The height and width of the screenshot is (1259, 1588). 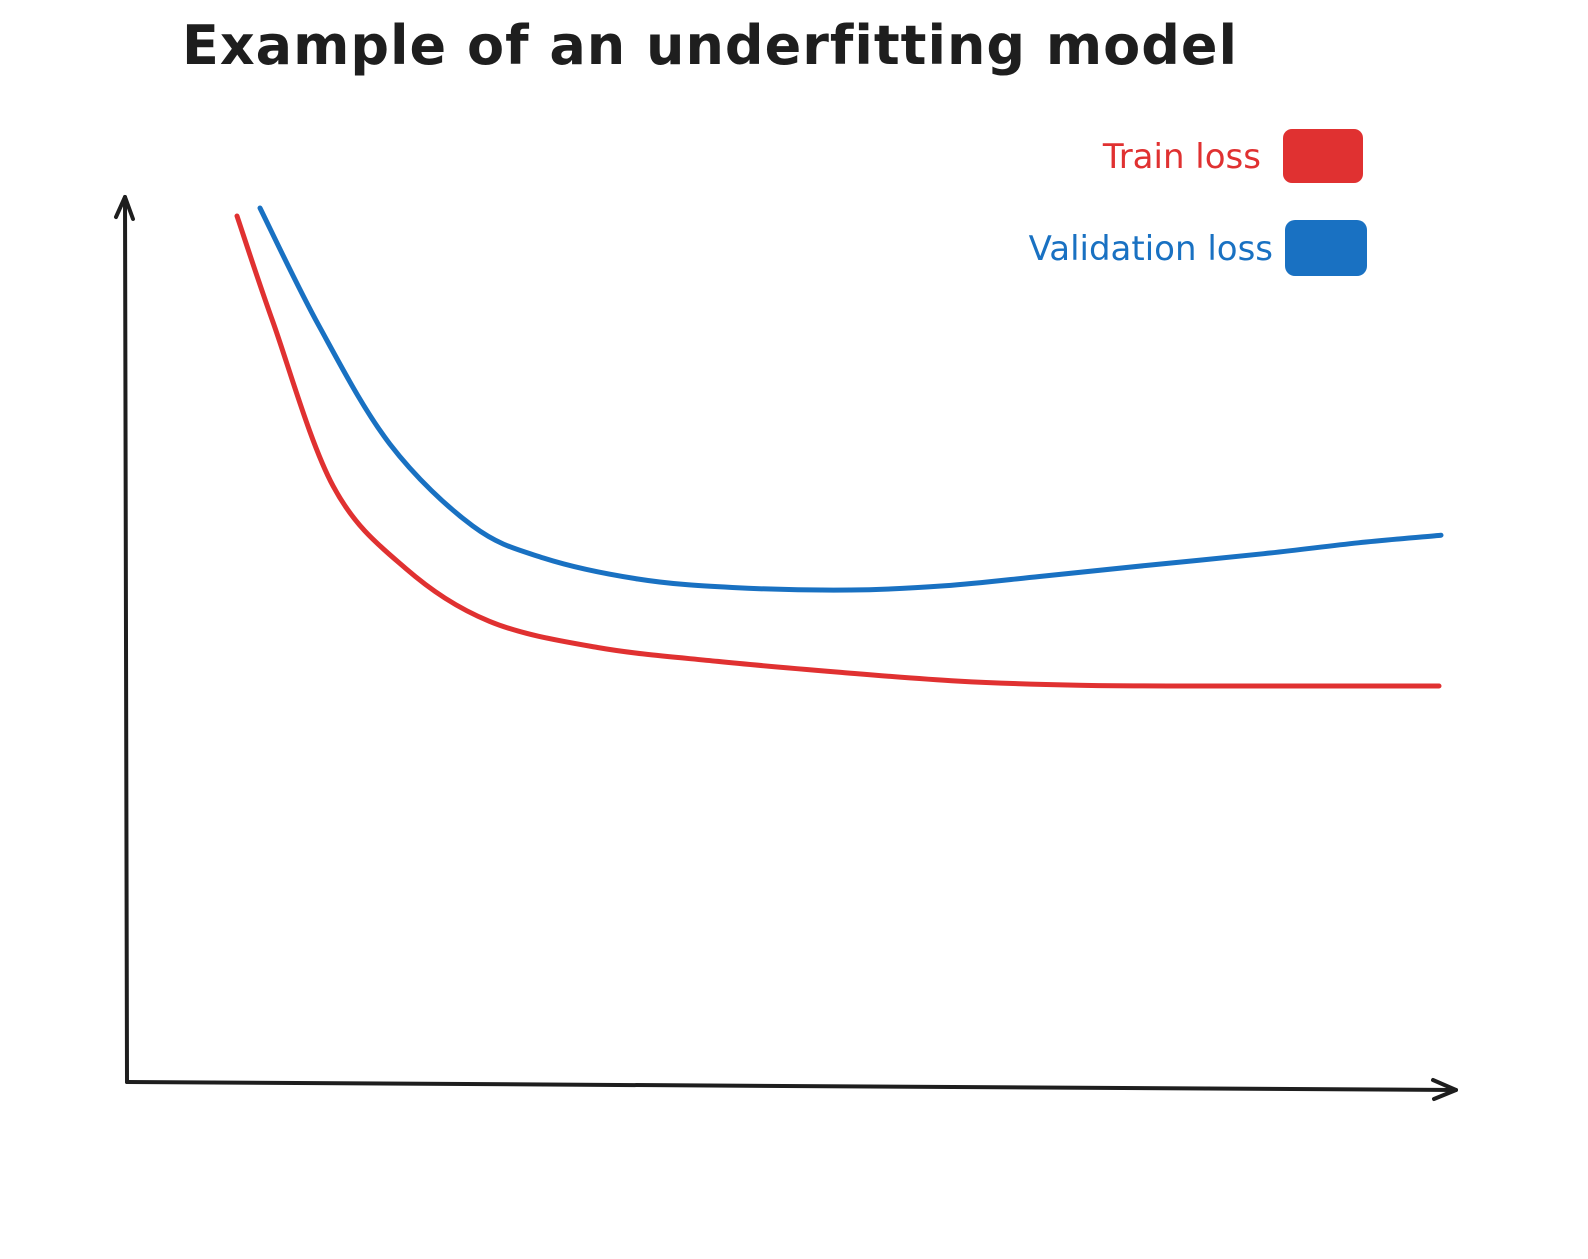 I want to click on y-axis-arrowhead, so click(x=124, y=208).